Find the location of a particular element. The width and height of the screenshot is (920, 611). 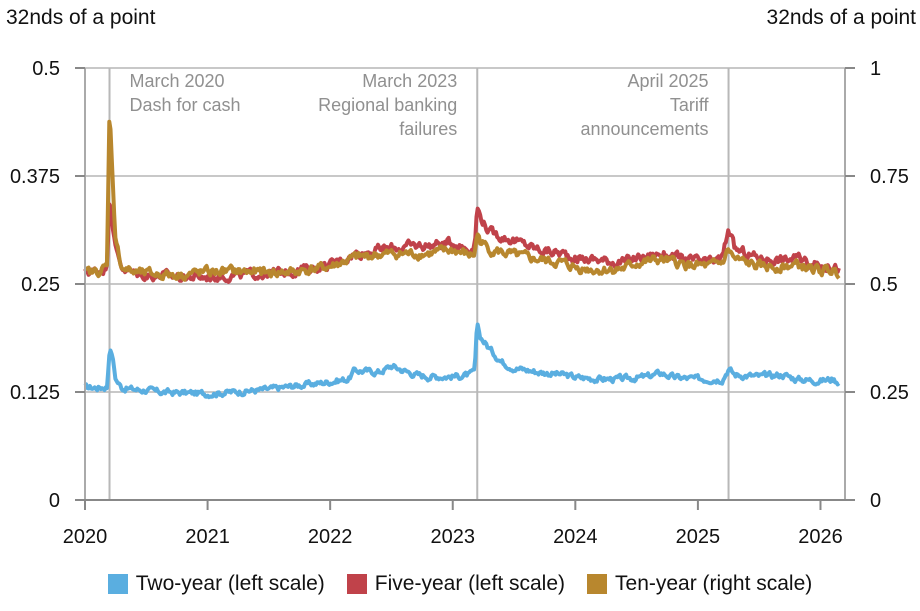

legend-item: Five-year (left scale) is located at coordinates (456, 584).